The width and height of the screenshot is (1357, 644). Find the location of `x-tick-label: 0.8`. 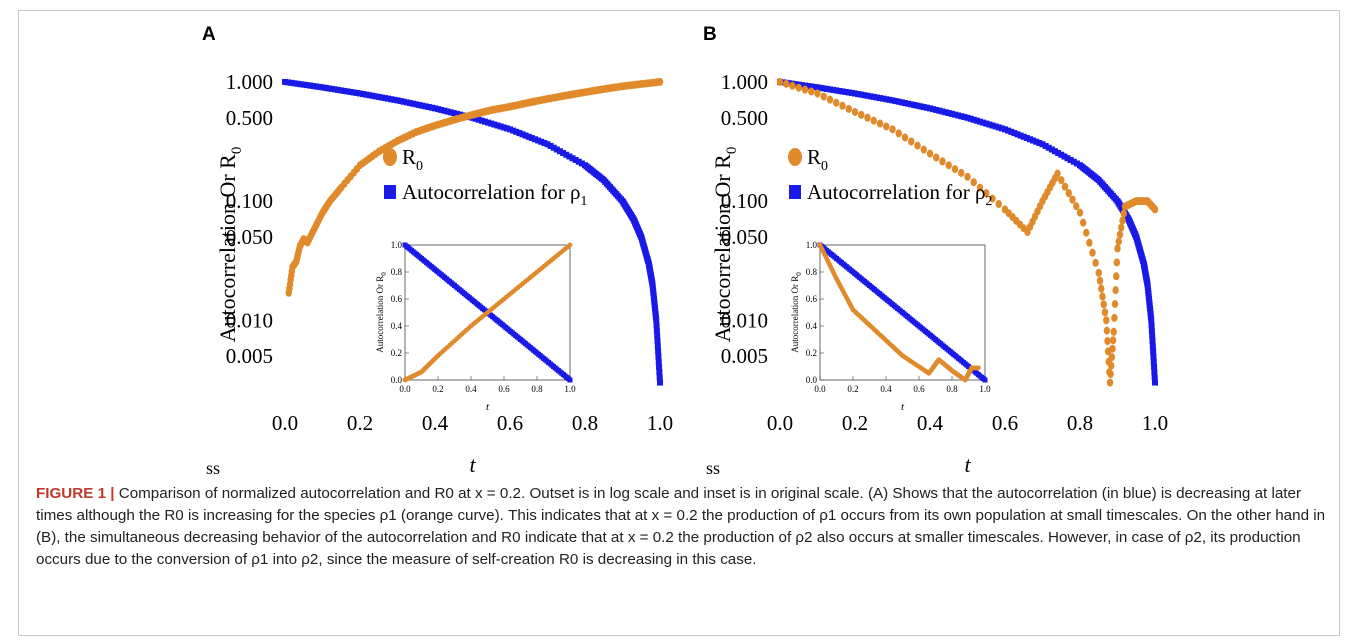

x-tick-label: 0.8 is located at coordinates (585, 423).